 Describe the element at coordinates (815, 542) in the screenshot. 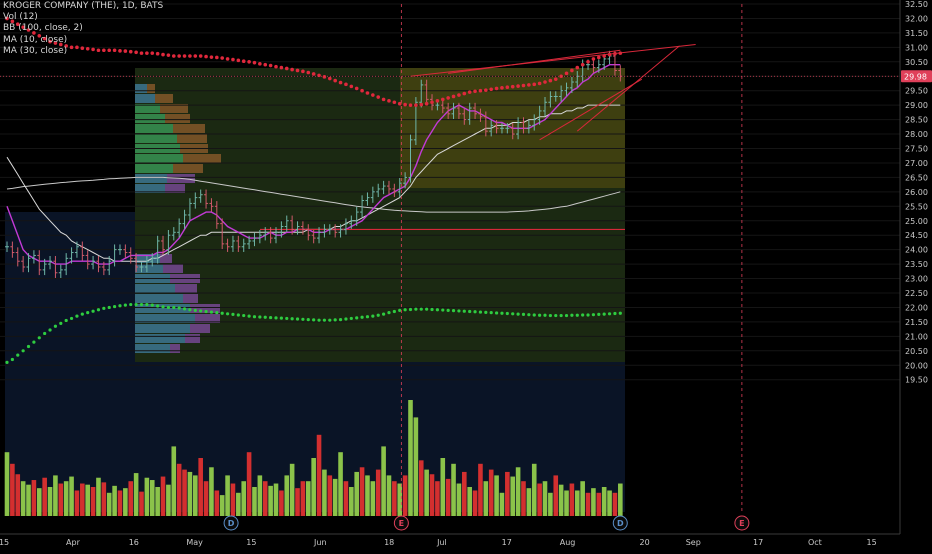

I see `x-axis-tick-label: Oct` at that location.